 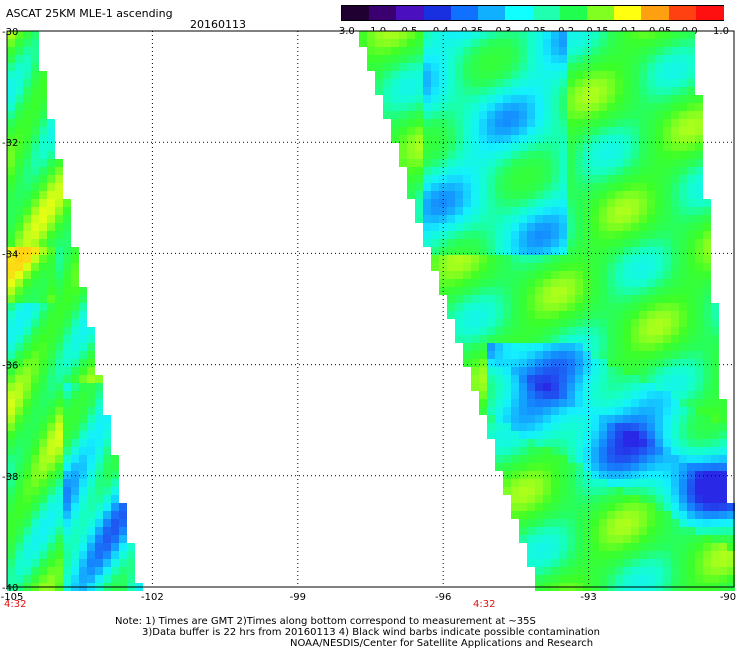 What do you see at coordinates (15, 604) in the screenshot?
I see `time-label-left: 4:32` at bounding box center [15, 604].